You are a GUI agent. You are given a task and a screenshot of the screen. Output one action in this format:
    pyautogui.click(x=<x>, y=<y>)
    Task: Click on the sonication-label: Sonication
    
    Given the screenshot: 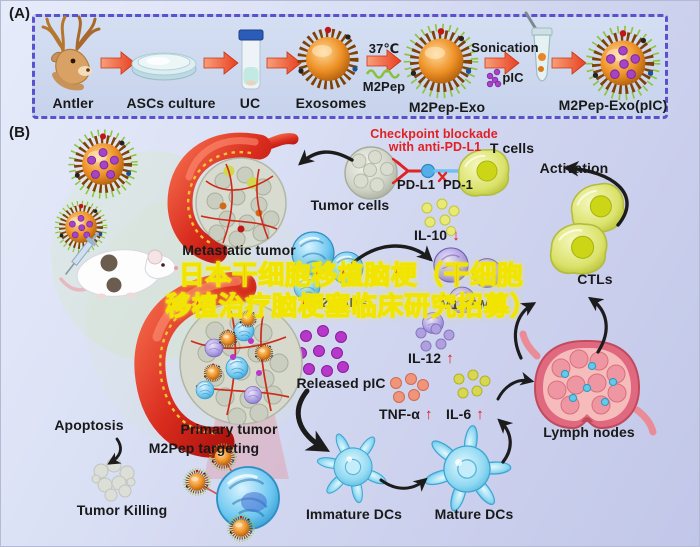 What is the action you would take?
    pyautogui.click(x=505, y=47)
    